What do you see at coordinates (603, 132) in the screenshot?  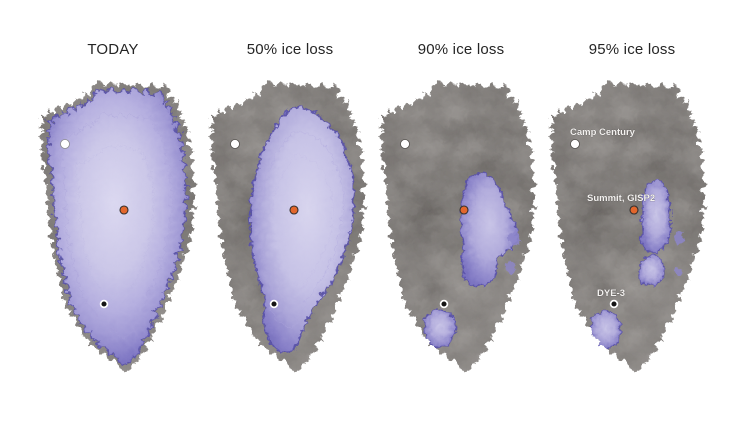 I see `camp-century-label: Camp Century` at bounding box center [603, 132].